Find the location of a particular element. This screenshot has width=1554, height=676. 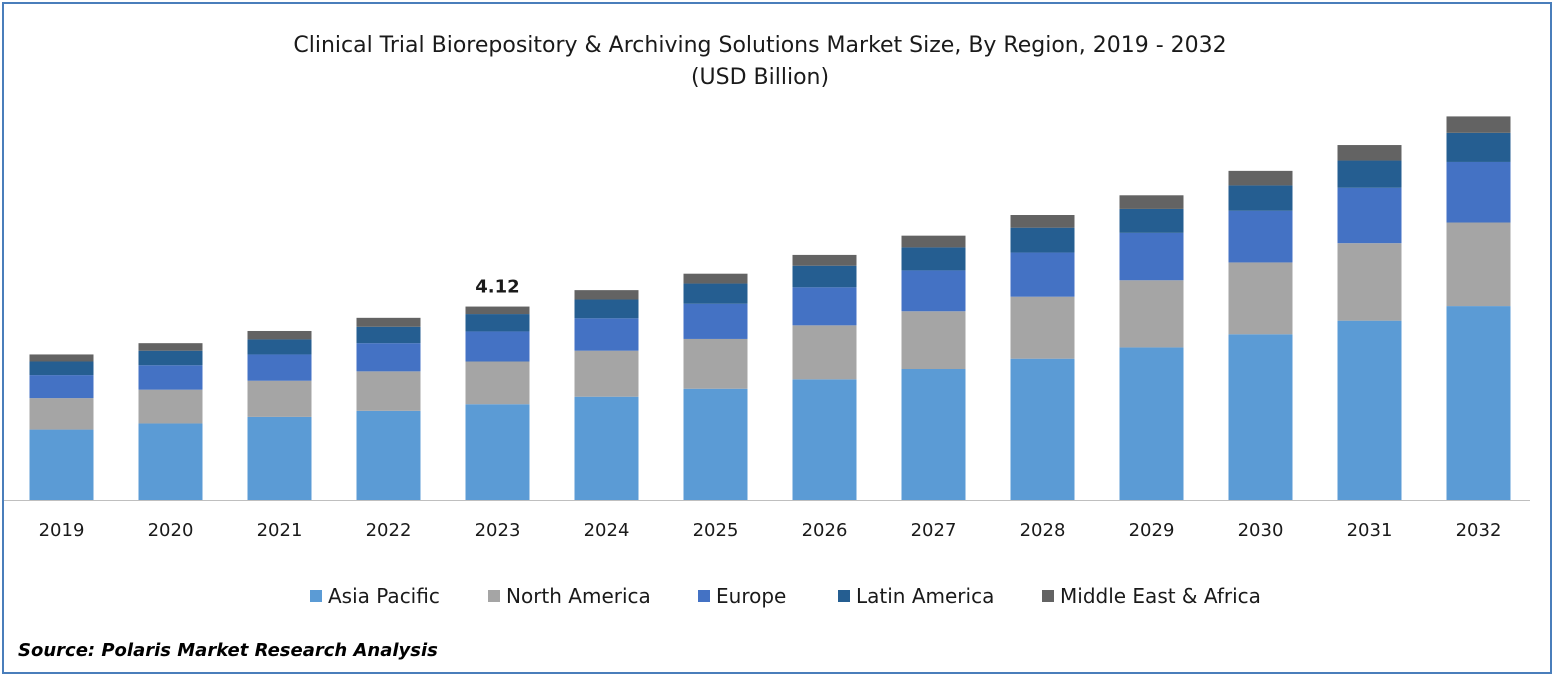

bar-segment-middle-east-africa-2019 is located at coordinates (61, 358).